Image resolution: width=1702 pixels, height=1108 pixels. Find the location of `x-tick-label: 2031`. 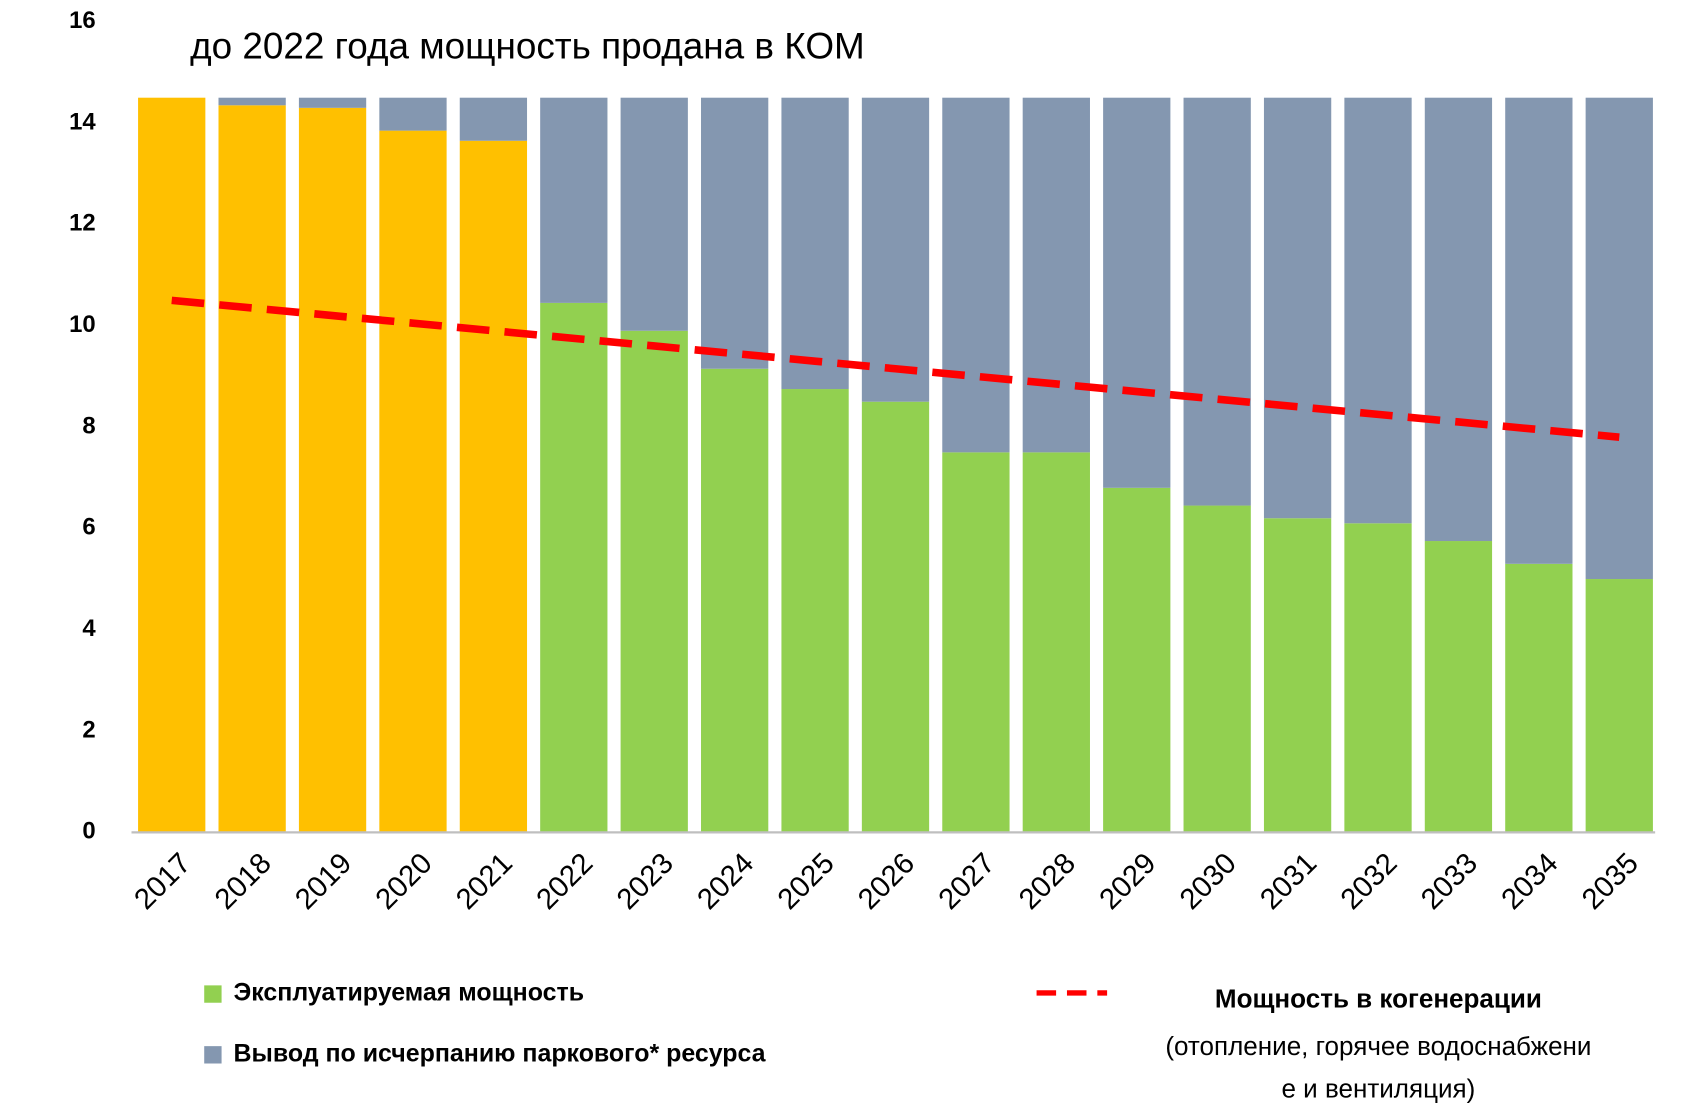

x-tick-label: 2031 is located at coordinates (1288, 881).